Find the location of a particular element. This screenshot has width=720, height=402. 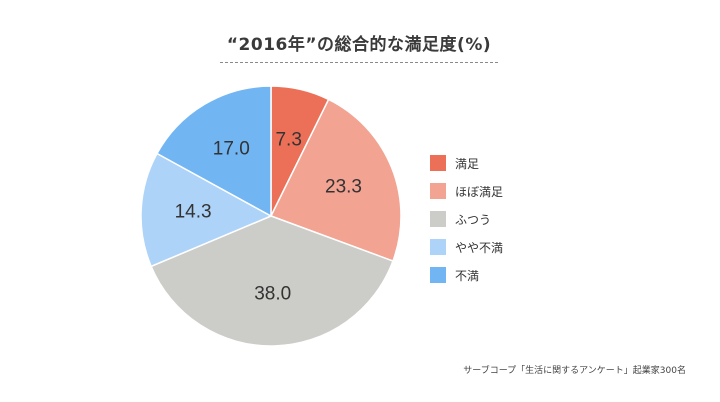

legend-item-5: 不満 is located at coordinates (466, 275).